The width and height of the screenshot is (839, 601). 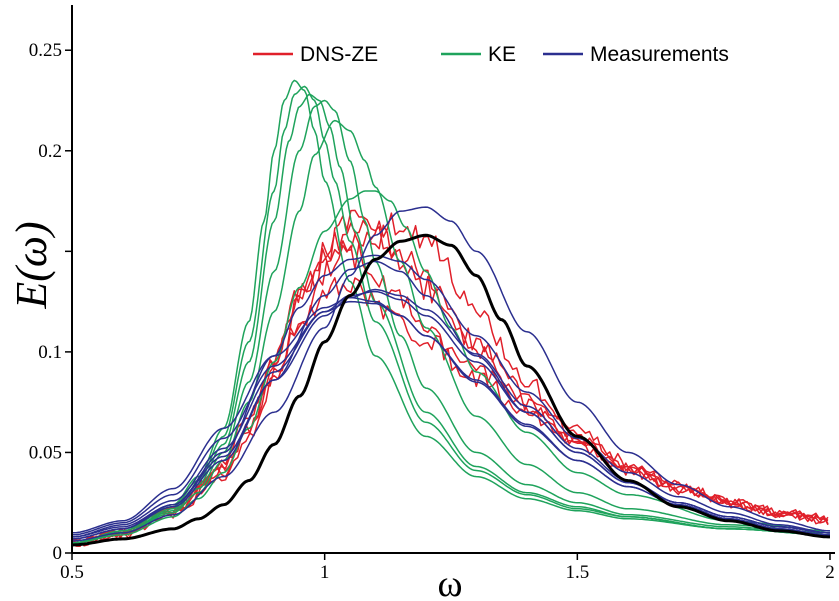 What do you see at coordinates (325, 572) in the screenshot?
I see `x-tick-label: 1` at bounding box center [325, 572].